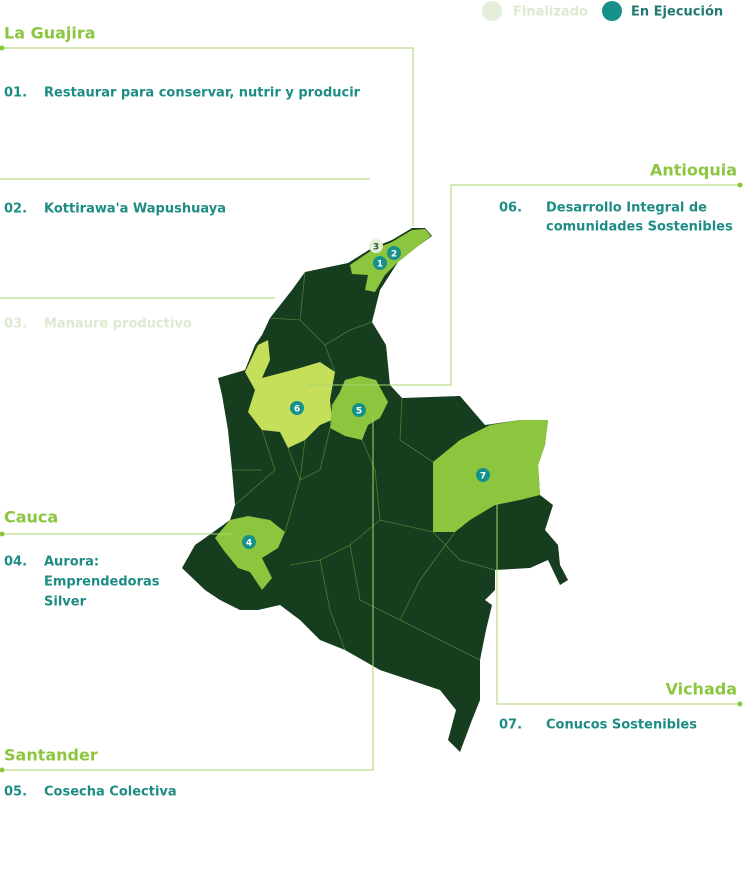 This screenshot has height=869, width=743. Describe the element at coordinates (15, 562) in the screenshot. I see `project-number: 04.` at that location.